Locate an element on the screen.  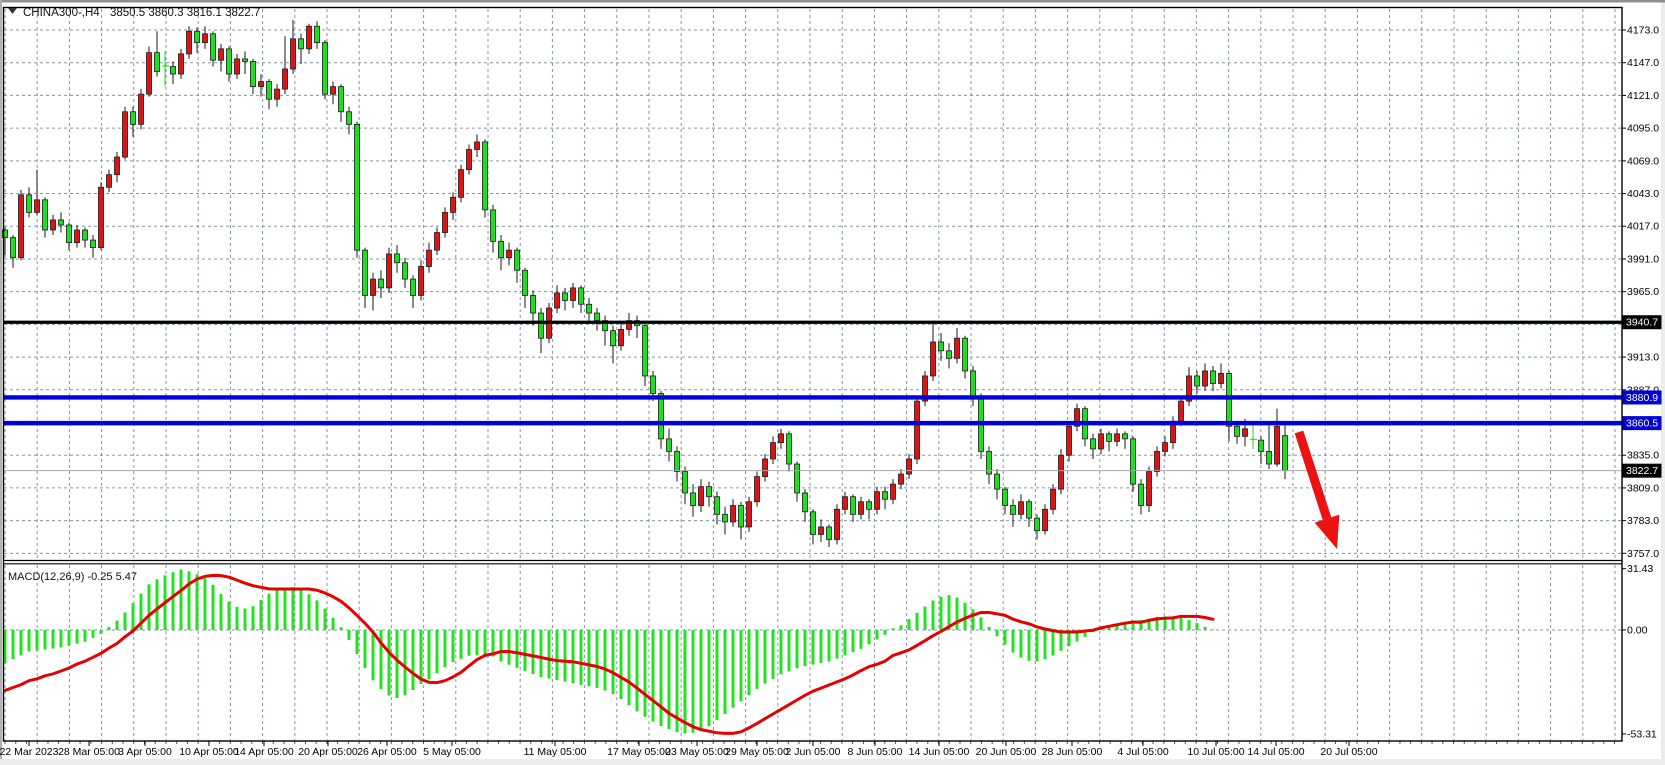
arrow-head is located at coordinates (1327, 531).